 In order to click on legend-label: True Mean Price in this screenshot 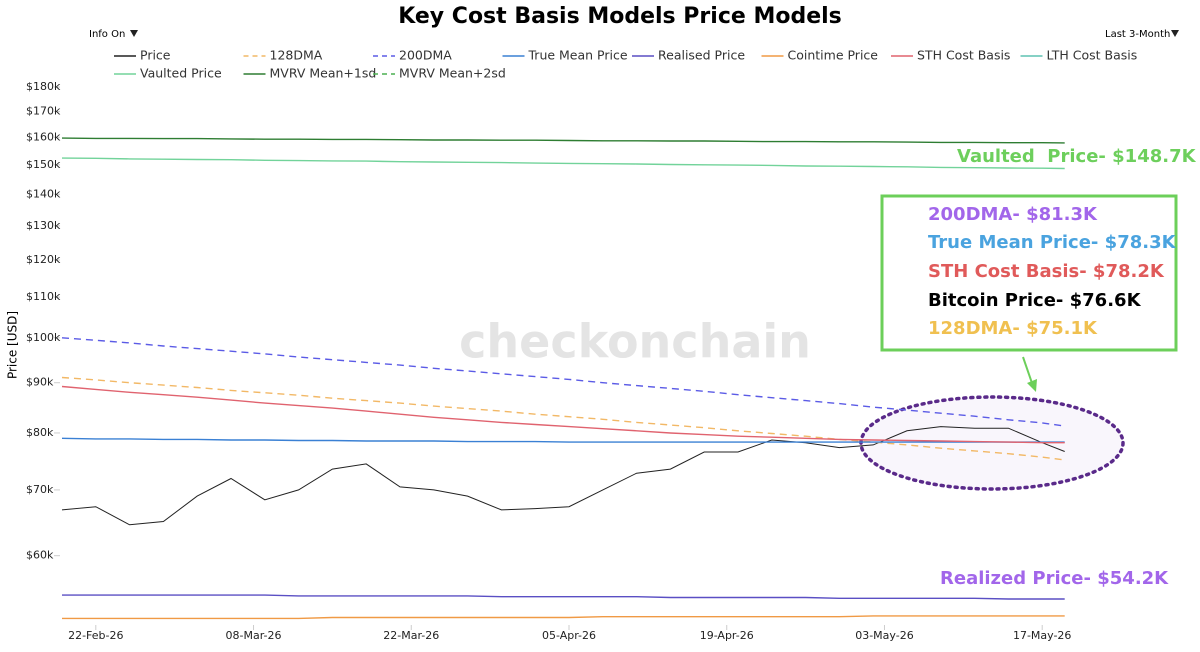, I will do `click(578, 55)`.